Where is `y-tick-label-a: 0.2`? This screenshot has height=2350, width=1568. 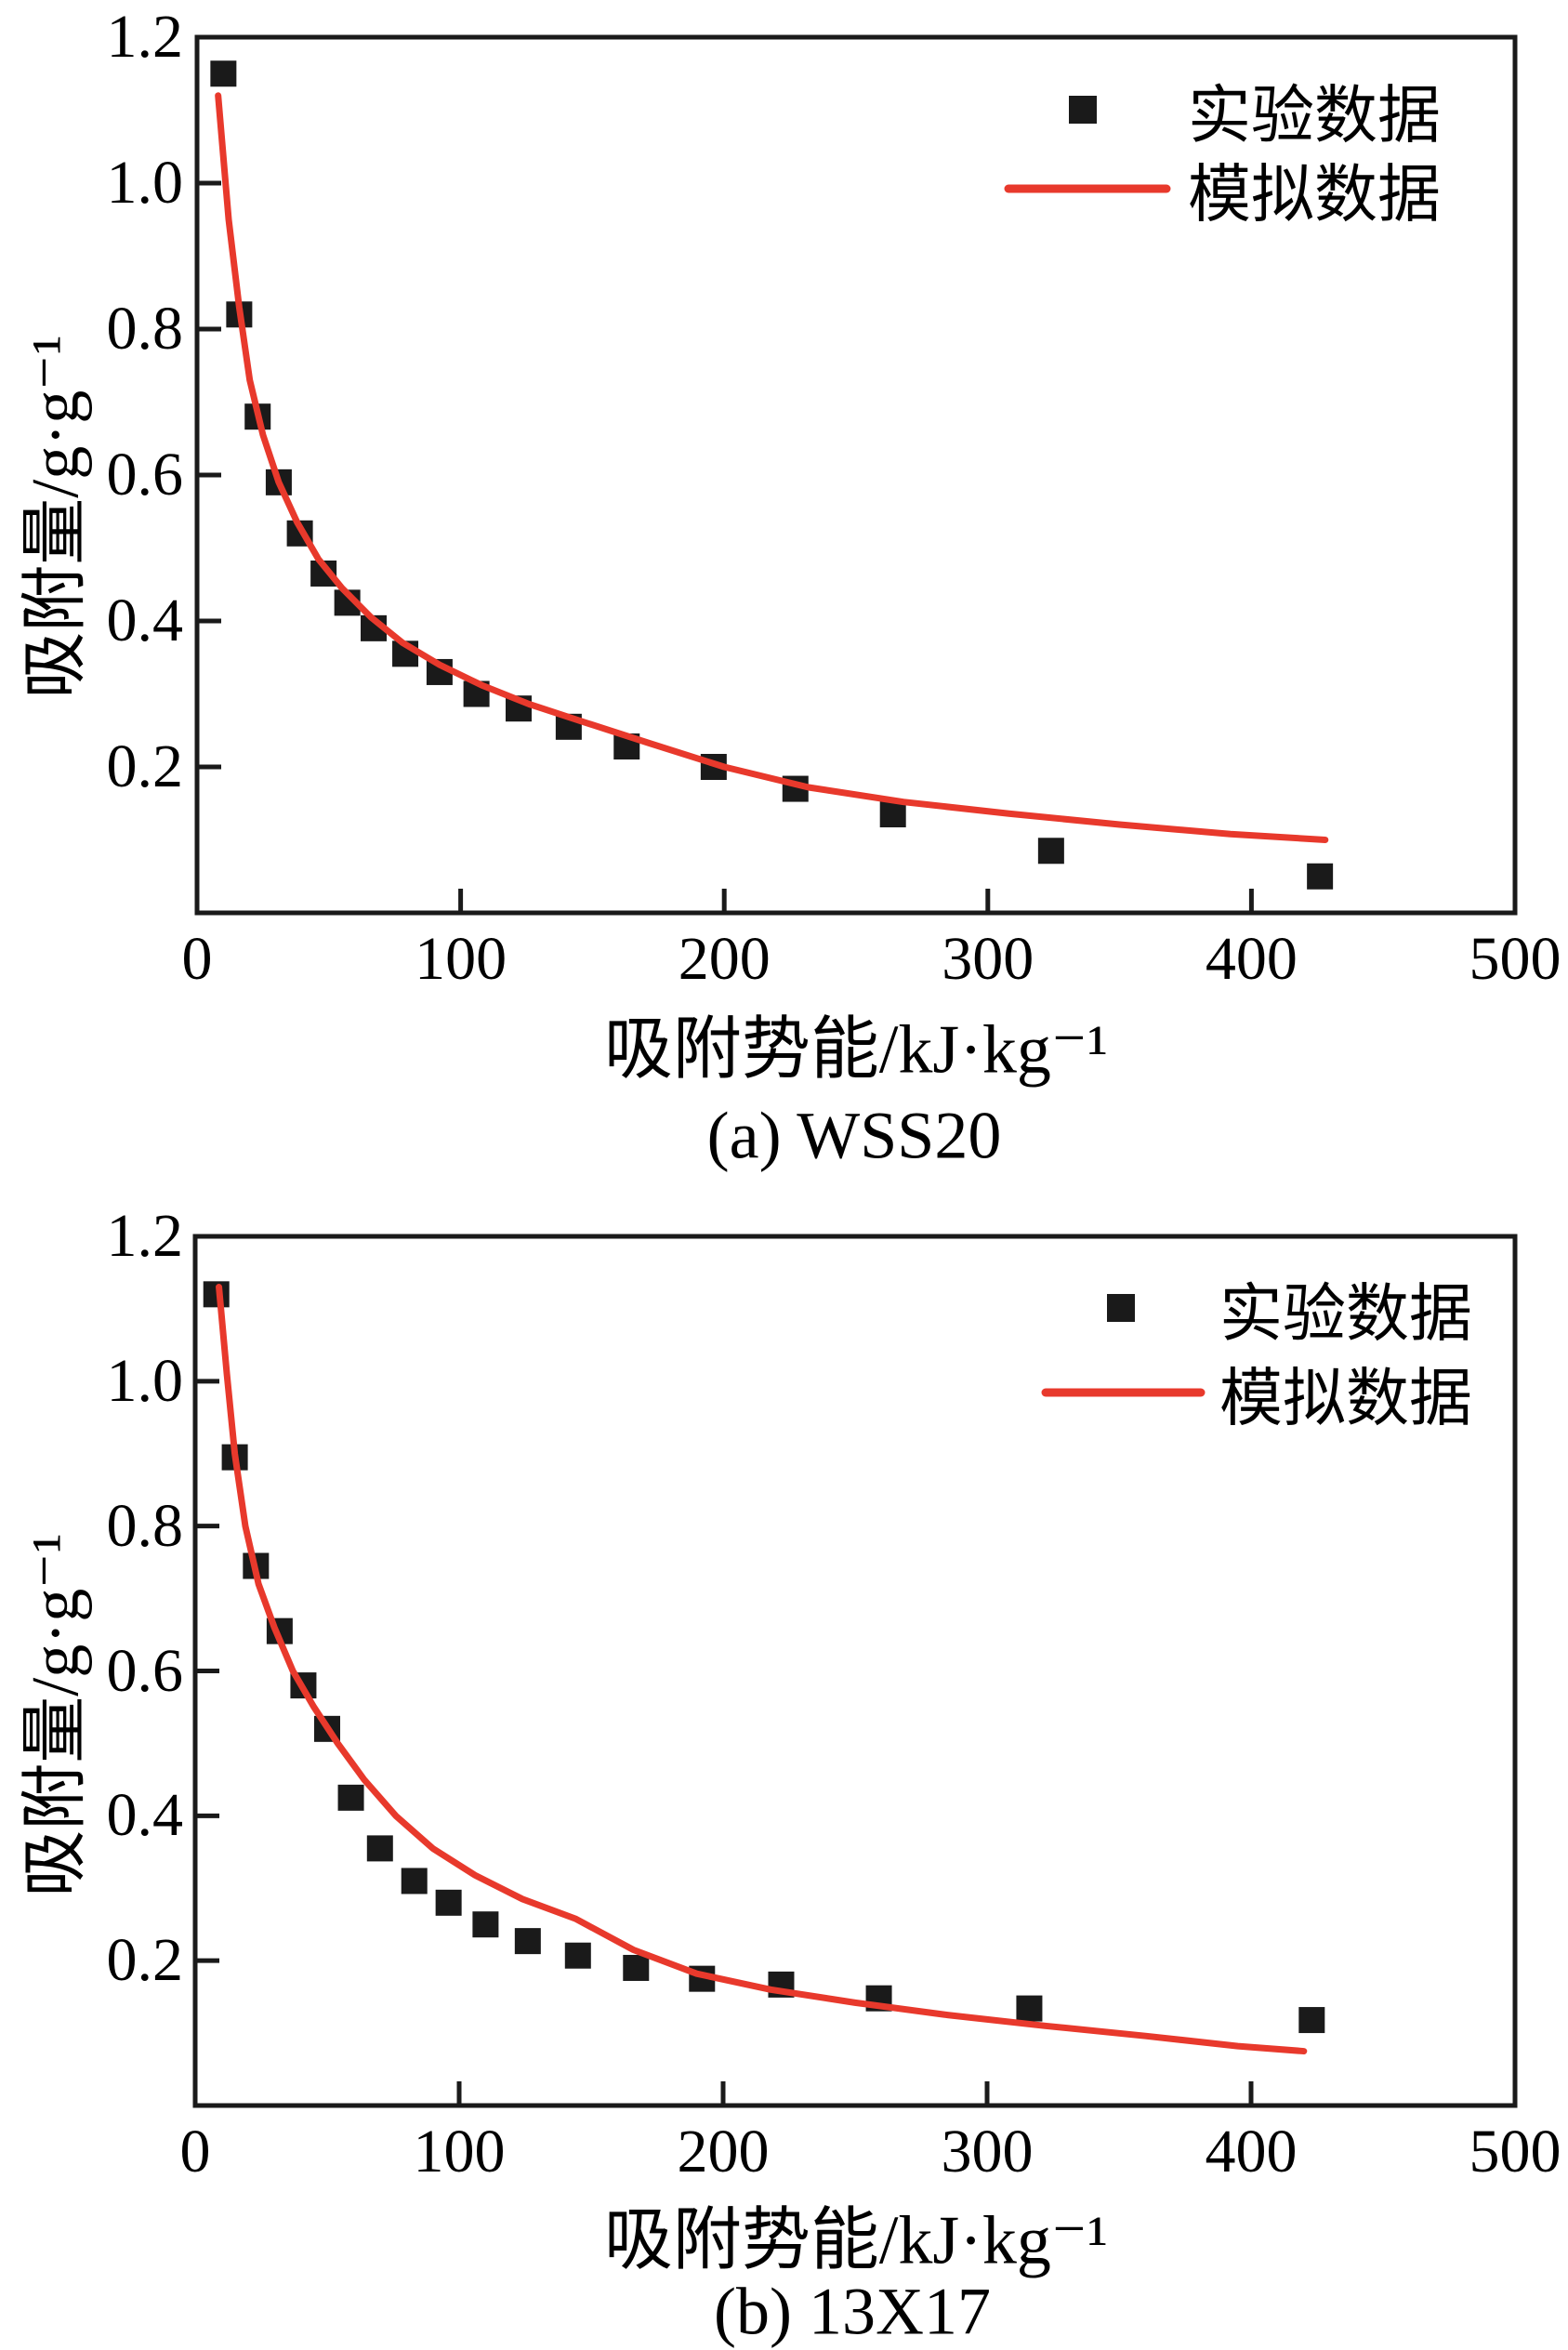
y-tick-label-a: 0.2 is located at coordinates (145, 766).